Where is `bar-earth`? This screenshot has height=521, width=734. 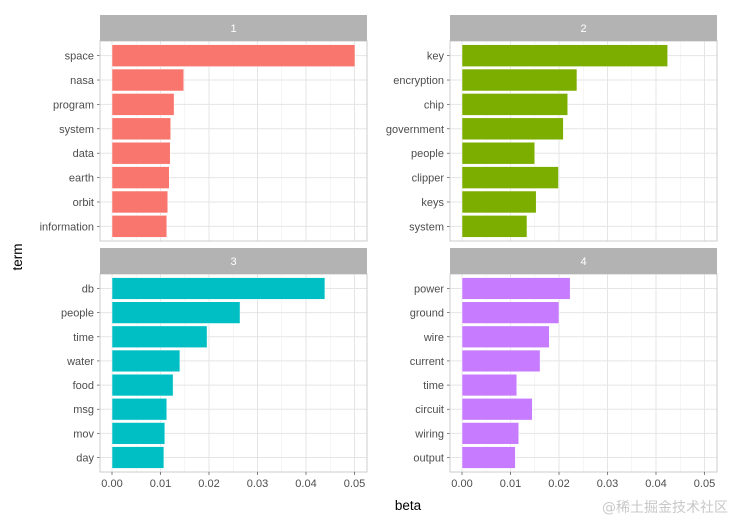
bar-earth is located at coordinates (140, 177).